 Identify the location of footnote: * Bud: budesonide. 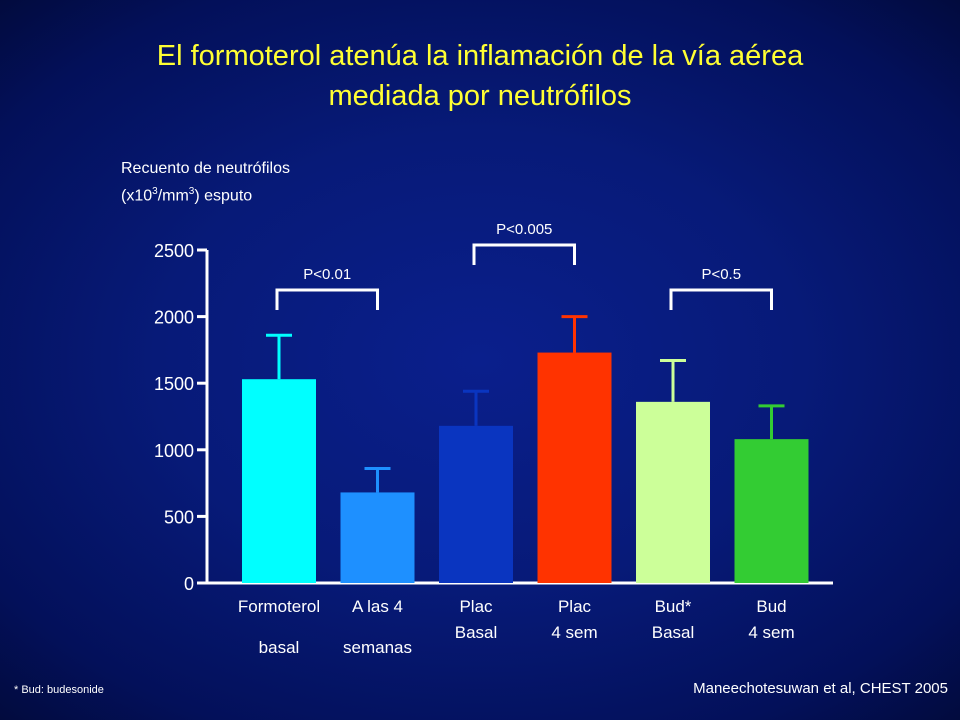
(59, 690).